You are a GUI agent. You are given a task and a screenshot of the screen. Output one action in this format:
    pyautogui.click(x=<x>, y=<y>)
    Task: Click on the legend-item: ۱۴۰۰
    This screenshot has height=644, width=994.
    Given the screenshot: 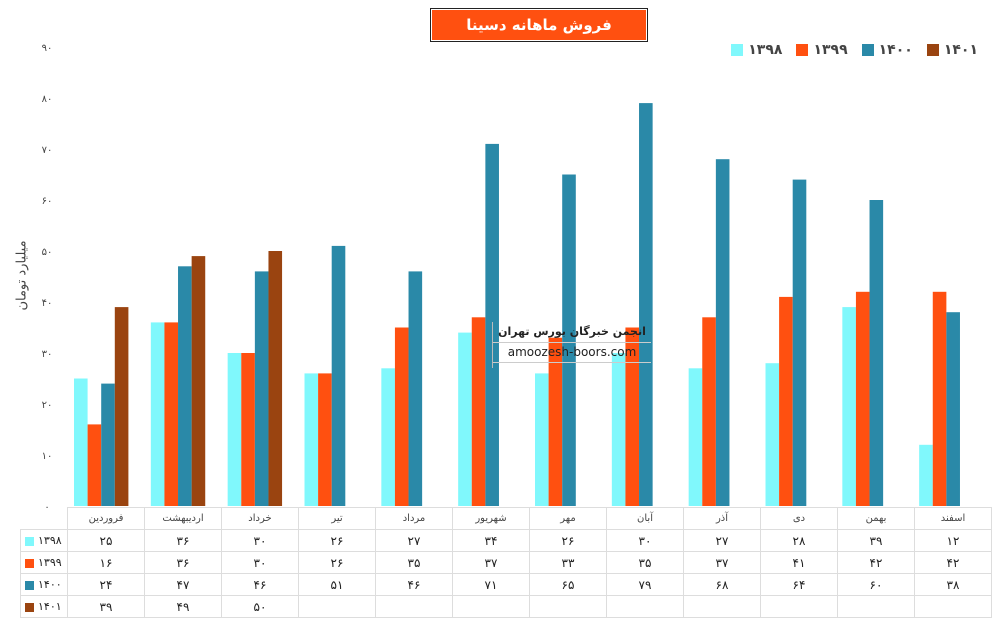 What is the action you would take?
    pyautogui.click(x=887, y=50)
    